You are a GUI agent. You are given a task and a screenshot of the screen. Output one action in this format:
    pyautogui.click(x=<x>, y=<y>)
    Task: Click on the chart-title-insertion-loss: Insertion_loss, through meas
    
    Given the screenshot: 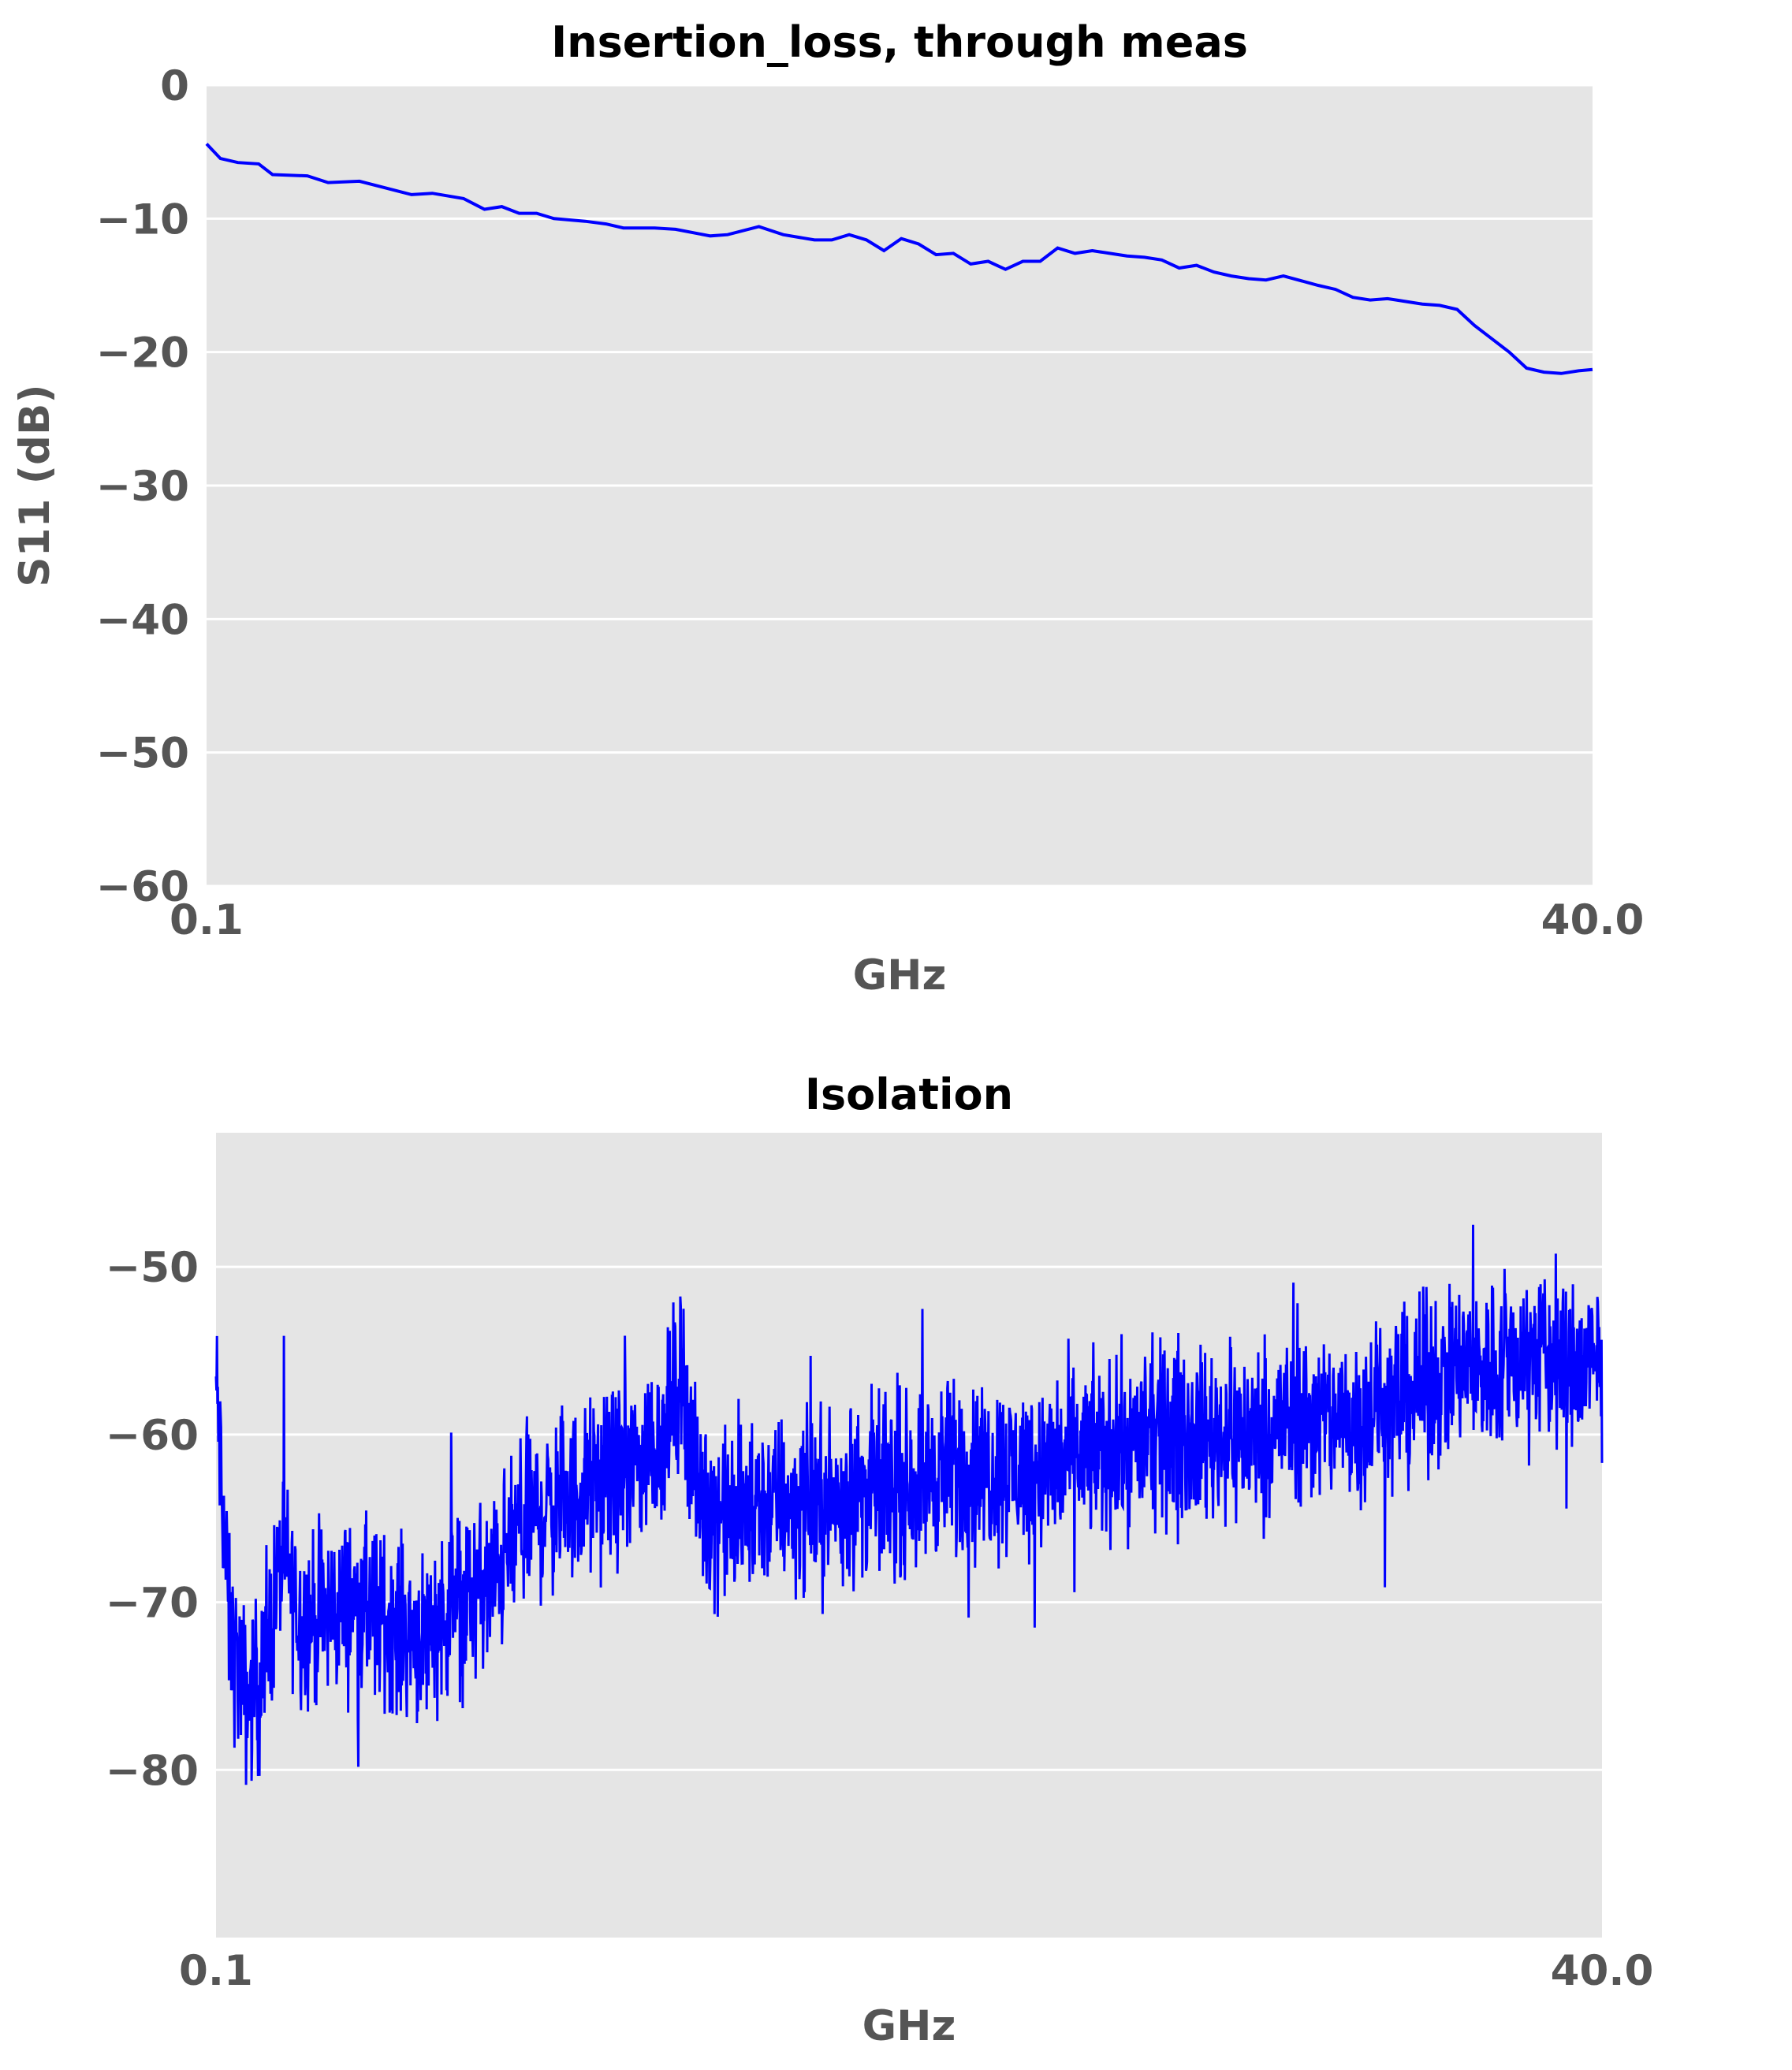 What is the action you would take?
    pyautogui.click(x=899, y=42)
    